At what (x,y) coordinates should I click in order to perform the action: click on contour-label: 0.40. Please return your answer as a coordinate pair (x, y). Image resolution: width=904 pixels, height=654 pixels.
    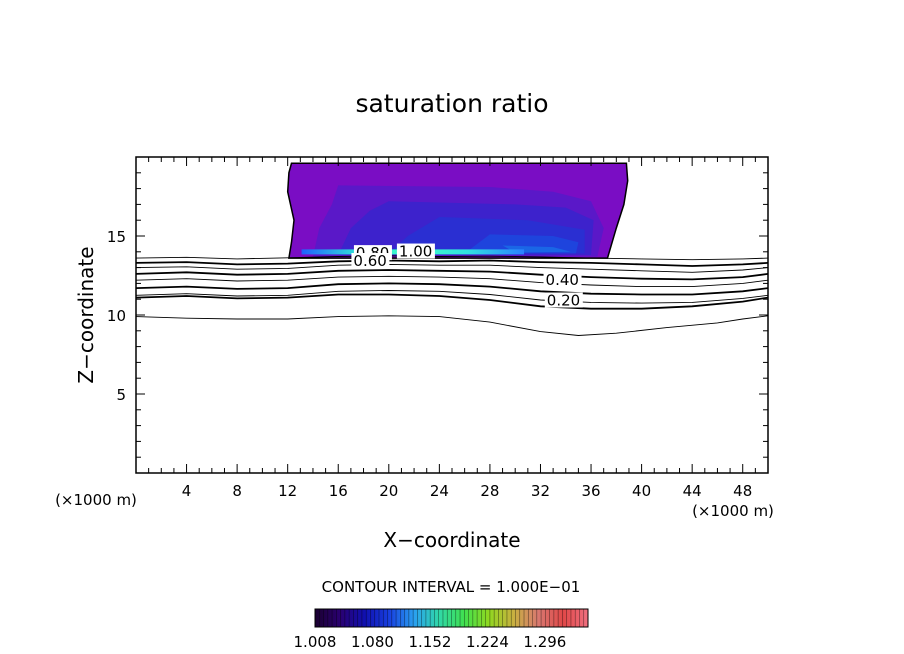
    Looking at the image, I should click on (562, 280).